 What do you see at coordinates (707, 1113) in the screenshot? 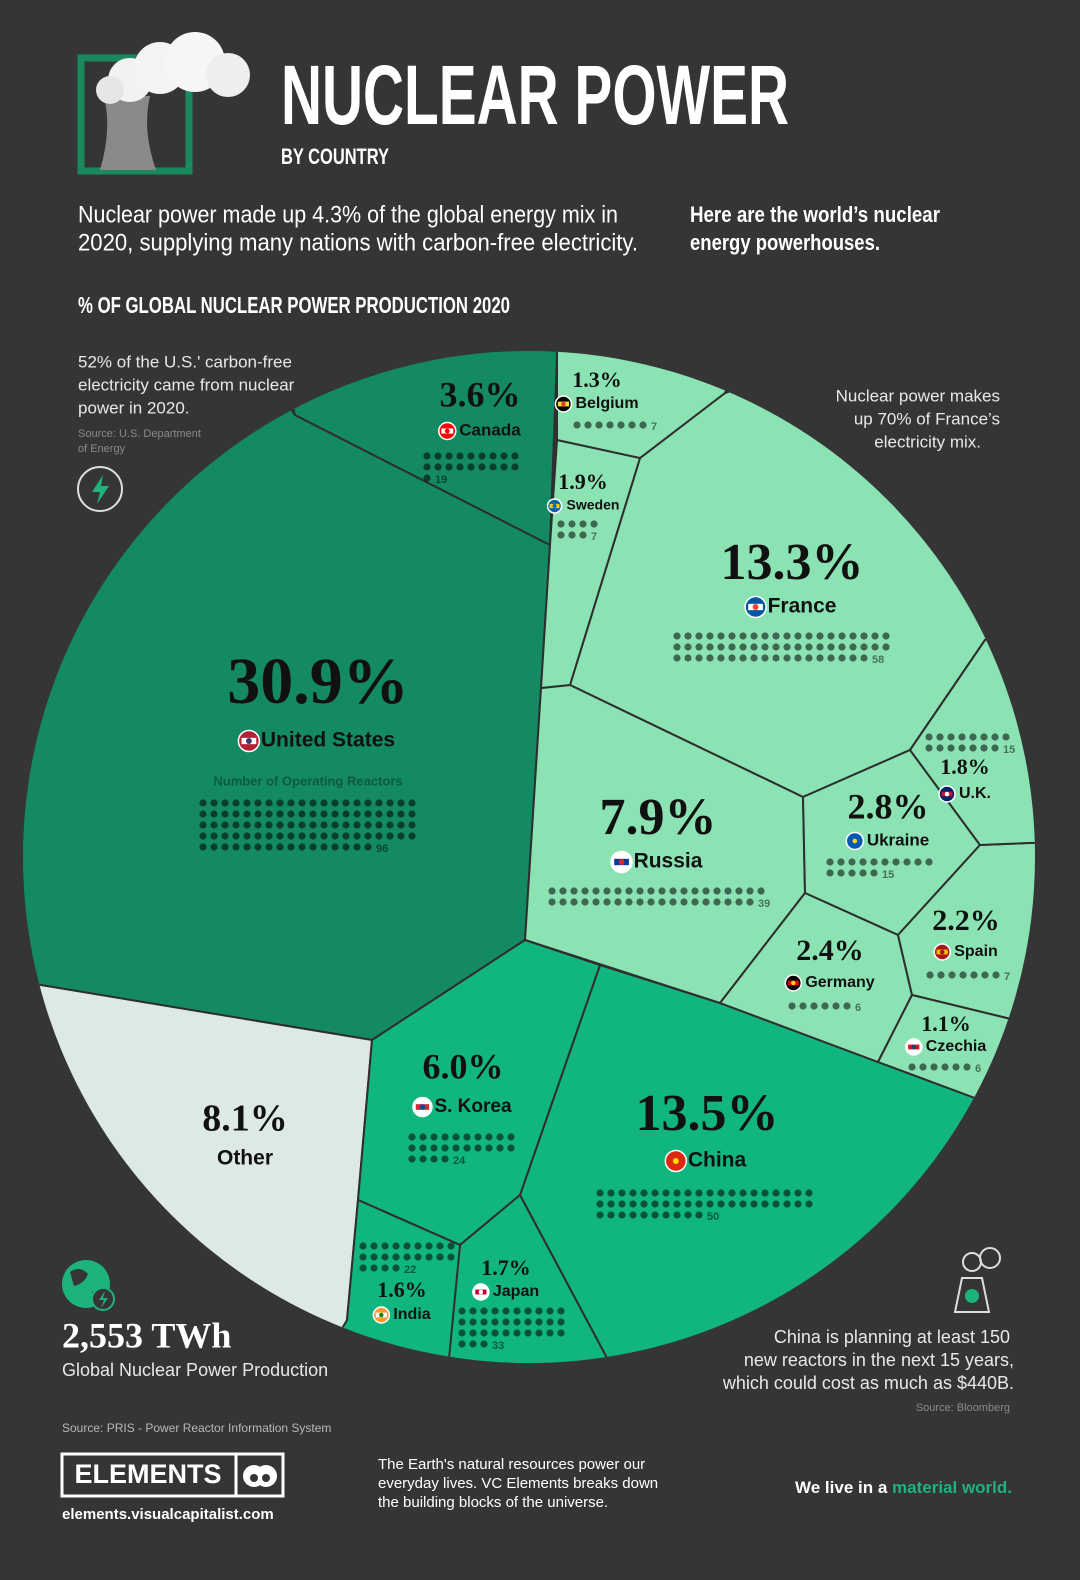
I see `value-label: 13.5%` at bounding box center [707, 1113].